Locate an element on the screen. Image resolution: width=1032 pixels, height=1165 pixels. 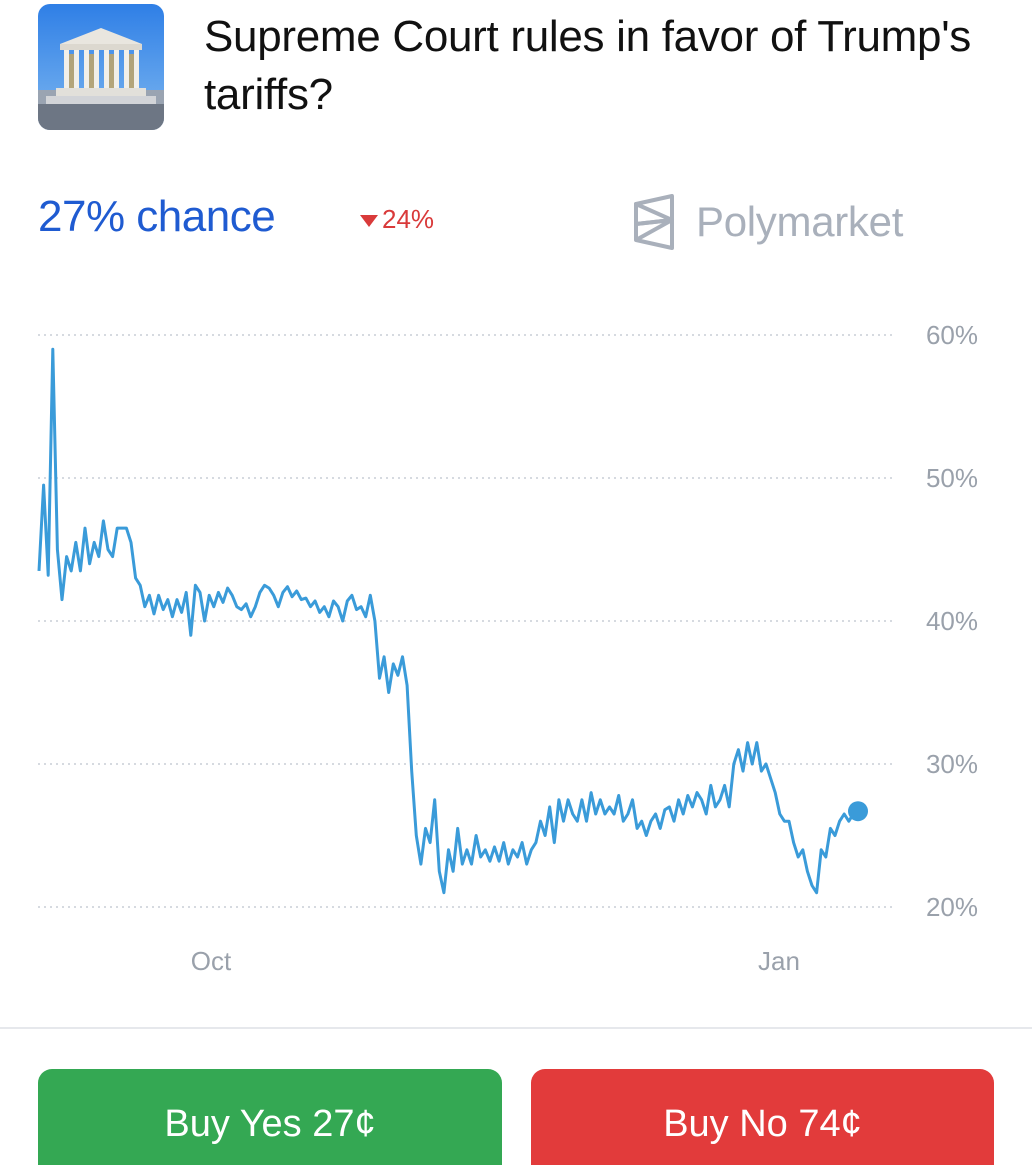
down-triangle-icon is located at coordinates (369, 220).